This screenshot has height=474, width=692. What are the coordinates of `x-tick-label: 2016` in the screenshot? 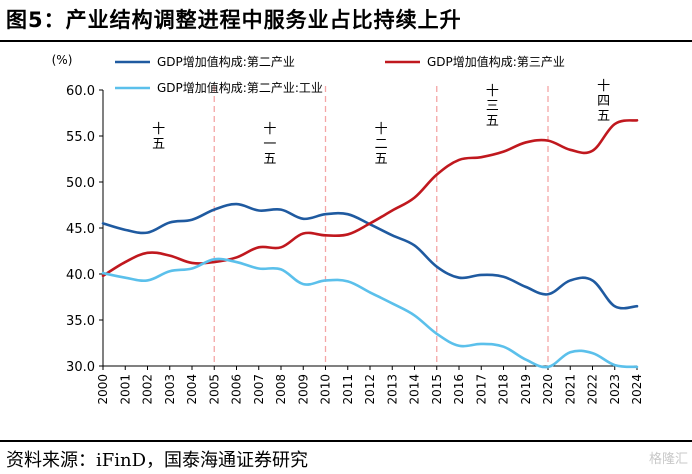 It's located at (459, 389).